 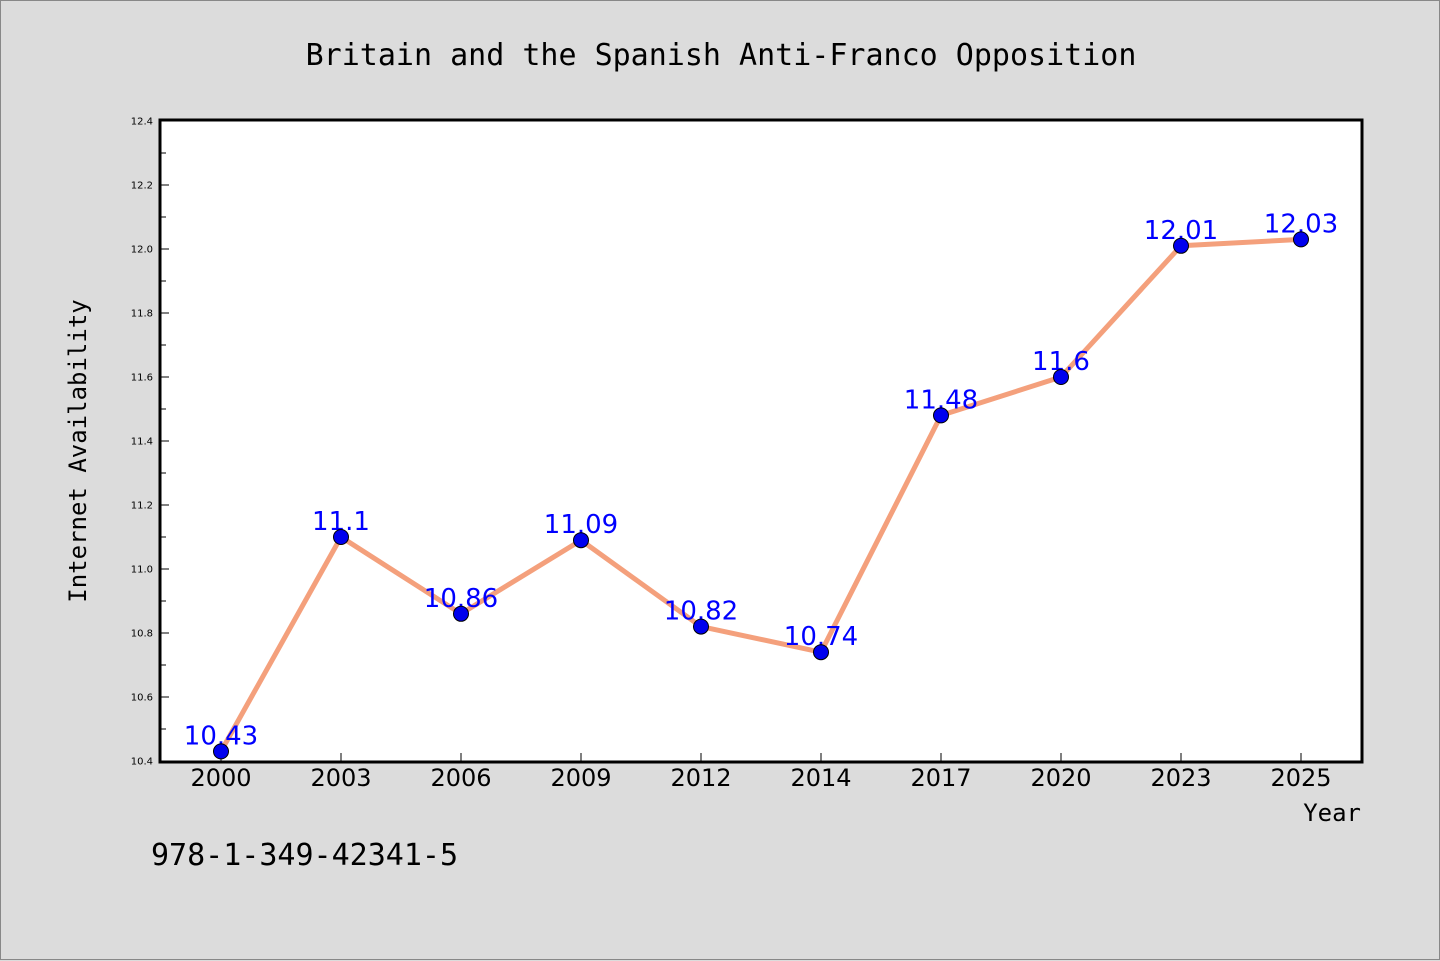 What do you see at coordinates (142, 762) in the screenshot?
I see `y-tick-label: 10.4` at bounding box center [142, 762].